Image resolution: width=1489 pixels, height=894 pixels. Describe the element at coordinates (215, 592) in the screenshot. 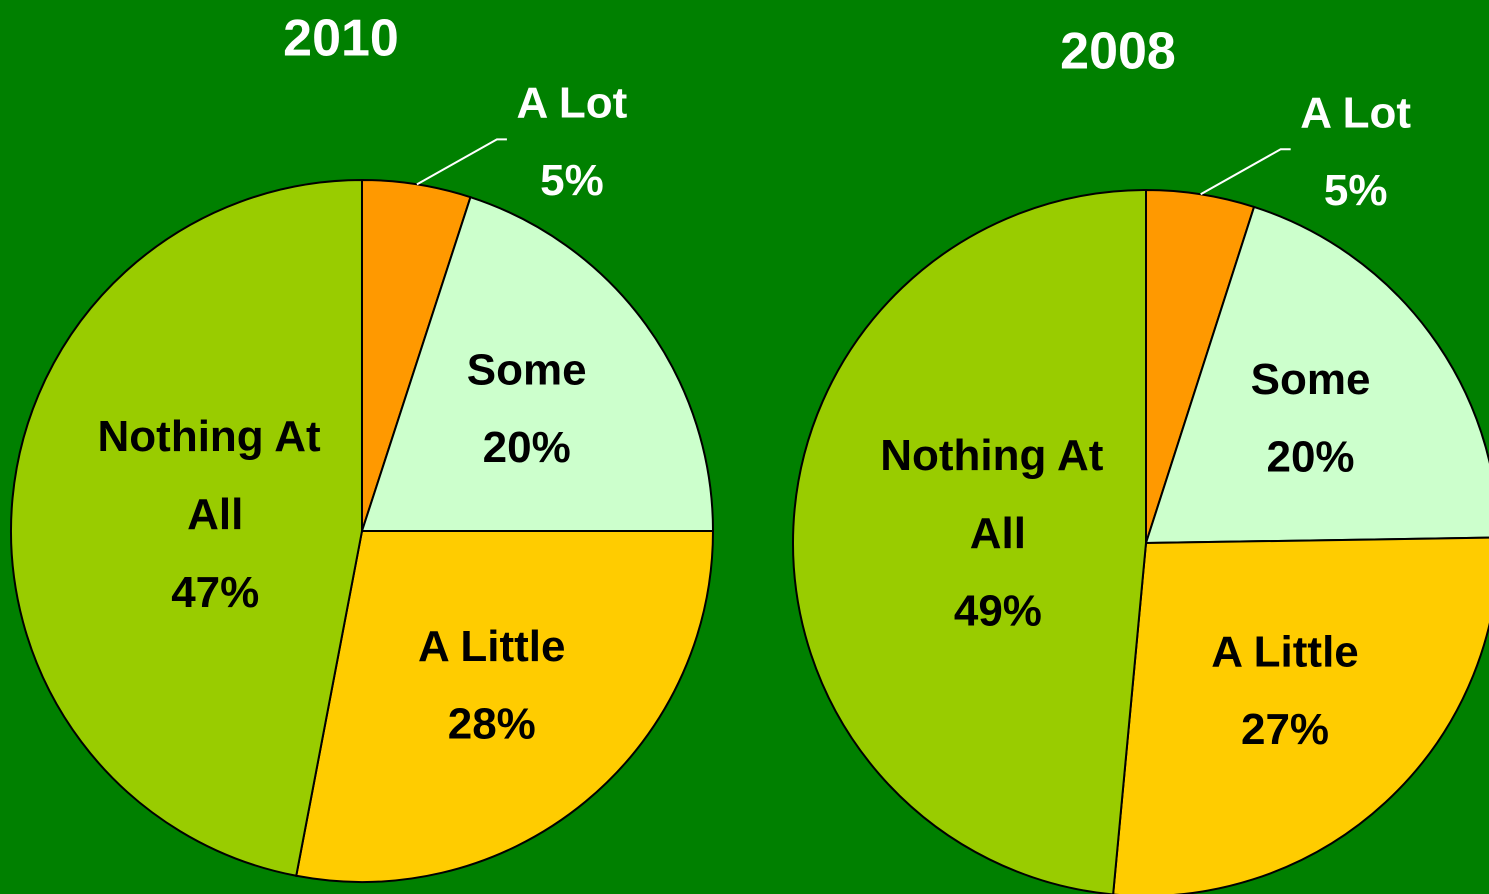

I see `slice-value-label: 47%` at that location.